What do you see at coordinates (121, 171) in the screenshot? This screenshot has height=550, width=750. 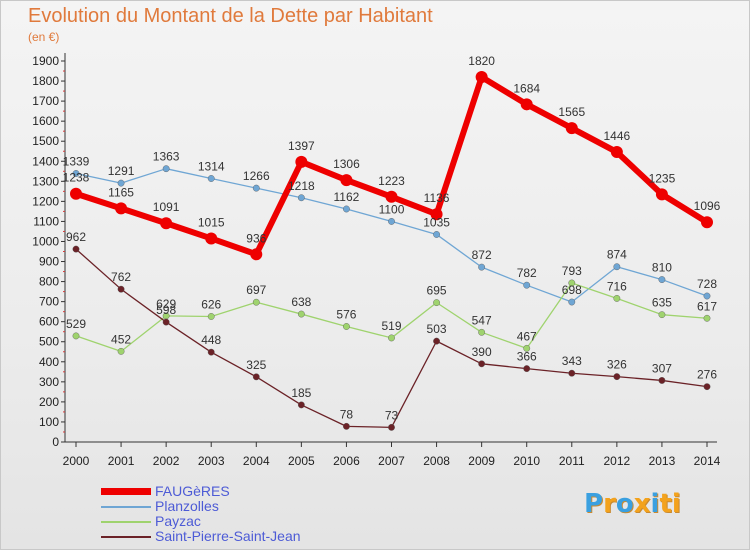 I see `data-label-planzolles: 1291` at bounding box center [121, 171].